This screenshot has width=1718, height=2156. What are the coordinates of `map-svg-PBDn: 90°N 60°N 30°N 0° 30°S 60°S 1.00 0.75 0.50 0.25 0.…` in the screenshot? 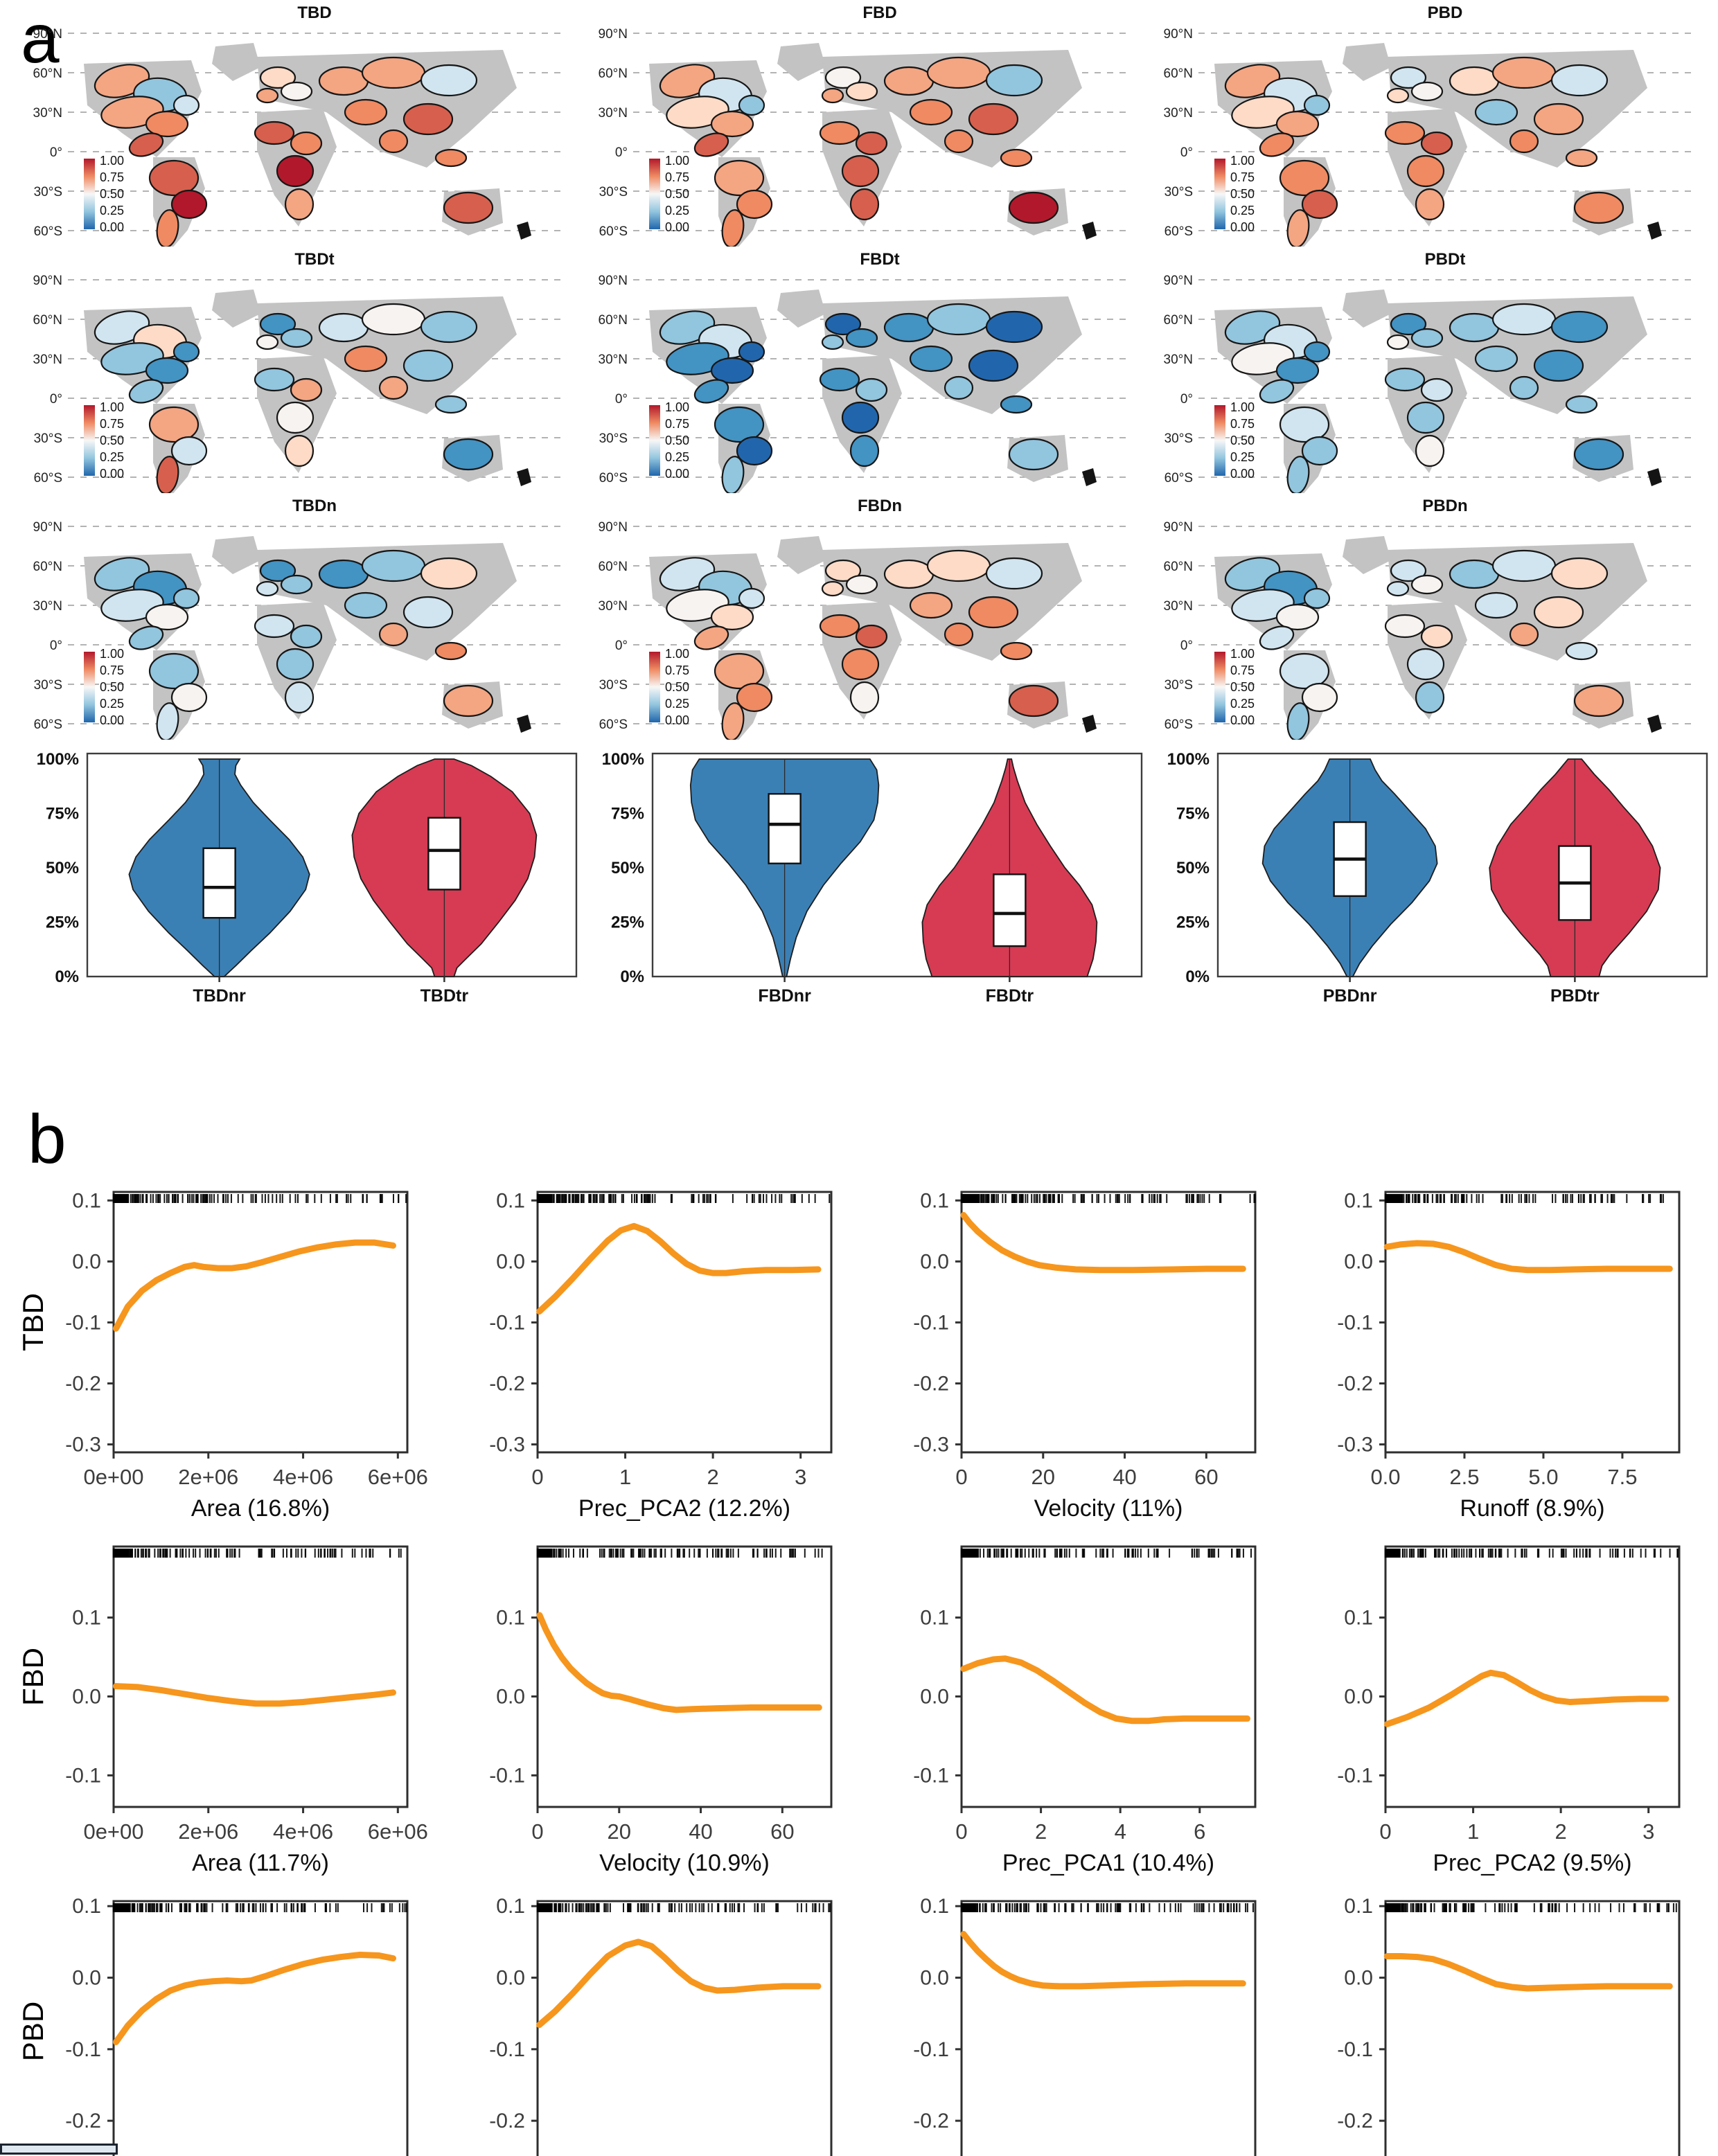 It's located at (1430, 634).